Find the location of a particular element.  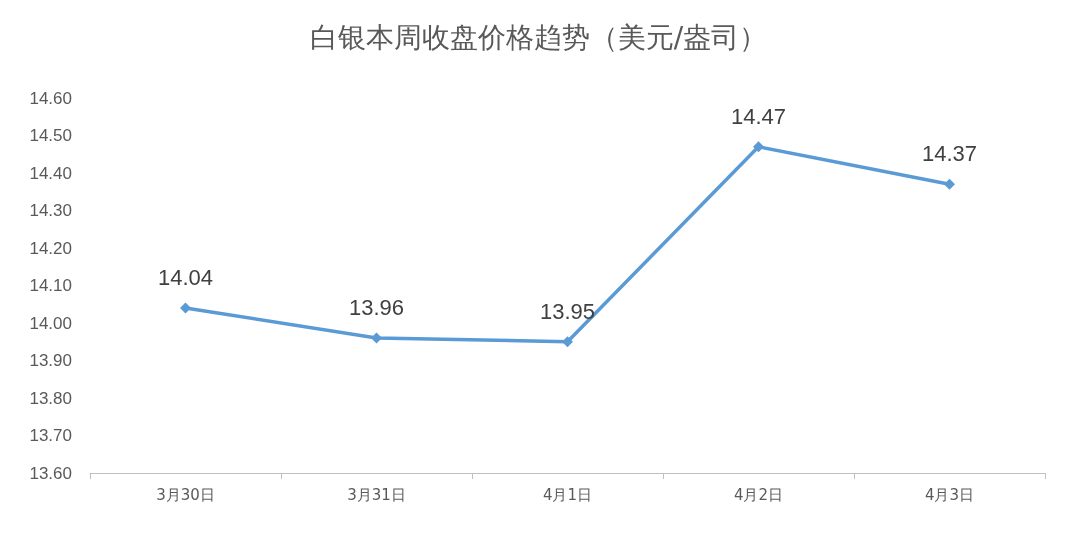

chart-title: 白银本周收盘价格趋势（美元/盎司） is located at coordinates (538, 37).